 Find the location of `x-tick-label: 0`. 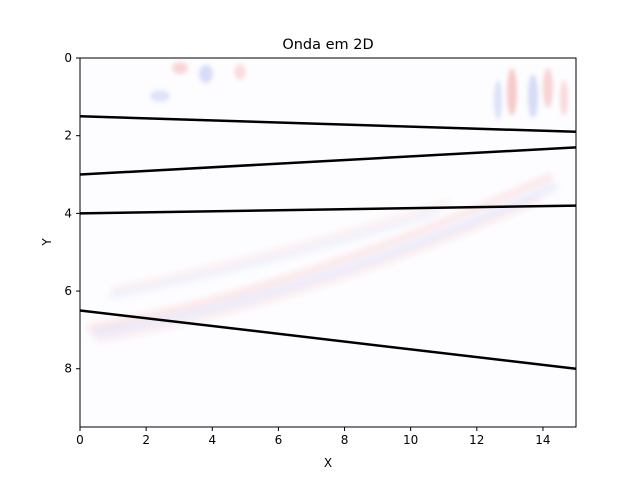

x-tick-label: 0 is located at coordinates (80, 440).